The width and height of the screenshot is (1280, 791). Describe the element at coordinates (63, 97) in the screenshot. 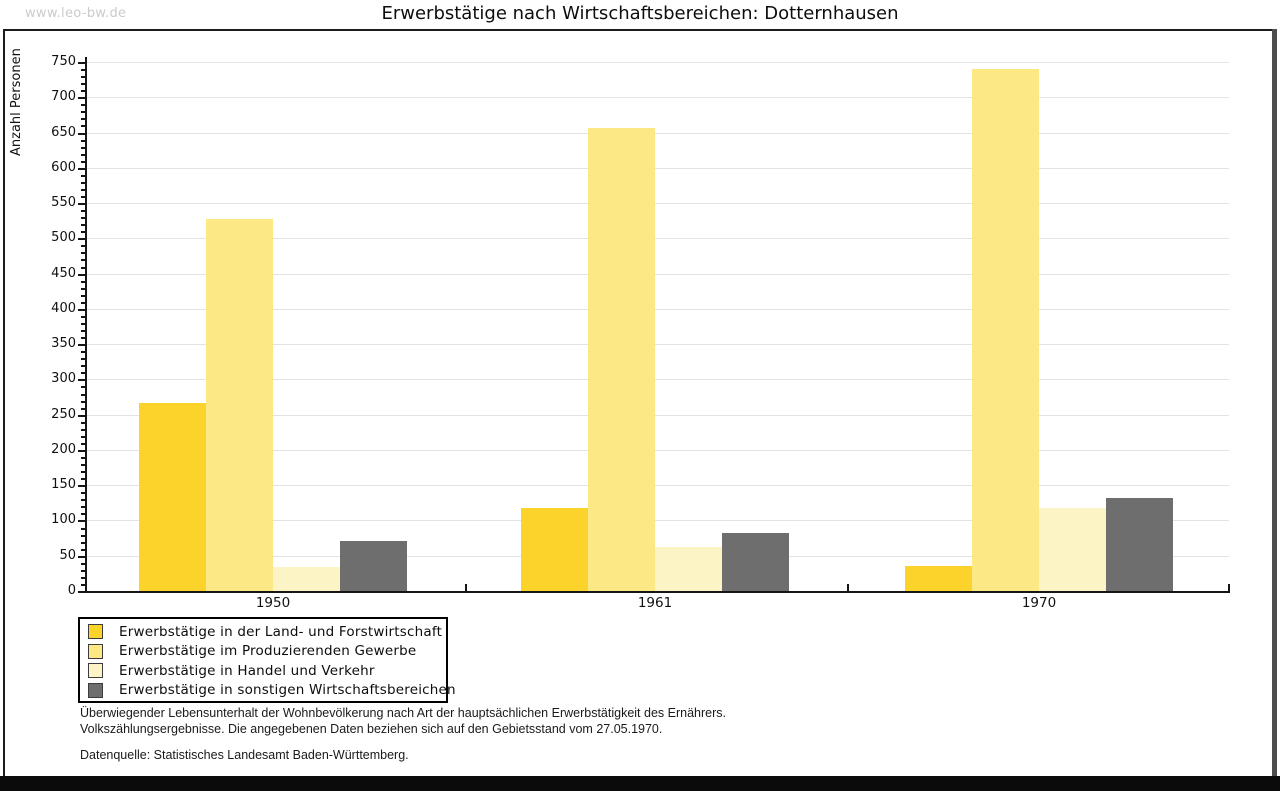

I see `y-tick-label-700: 700` at that location.